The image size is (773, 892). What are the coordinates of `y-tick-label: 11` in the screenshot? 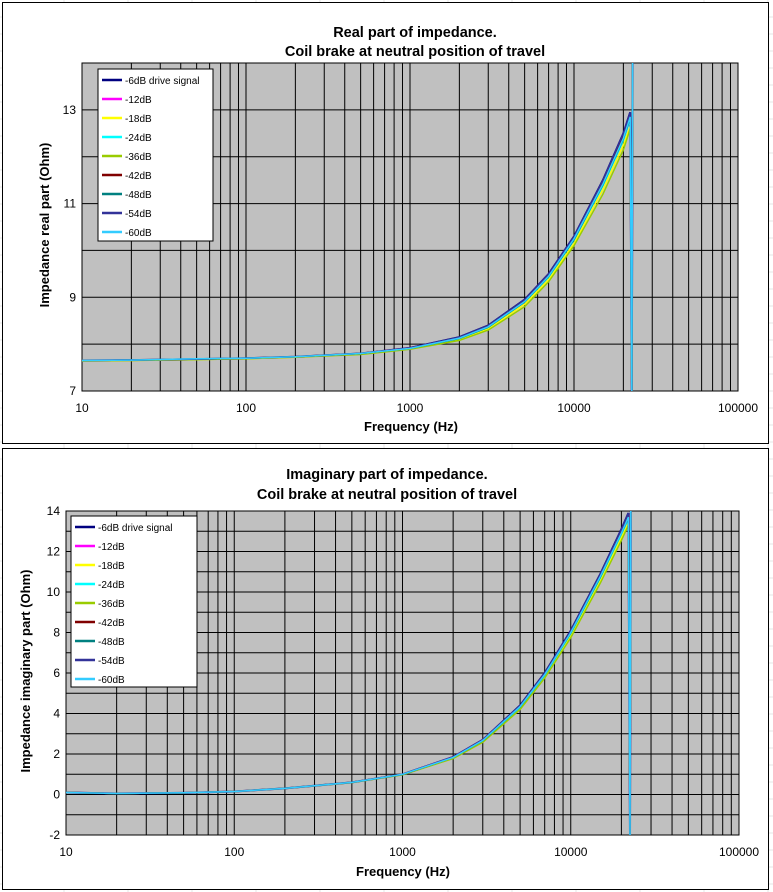 It's located at (70, 204).